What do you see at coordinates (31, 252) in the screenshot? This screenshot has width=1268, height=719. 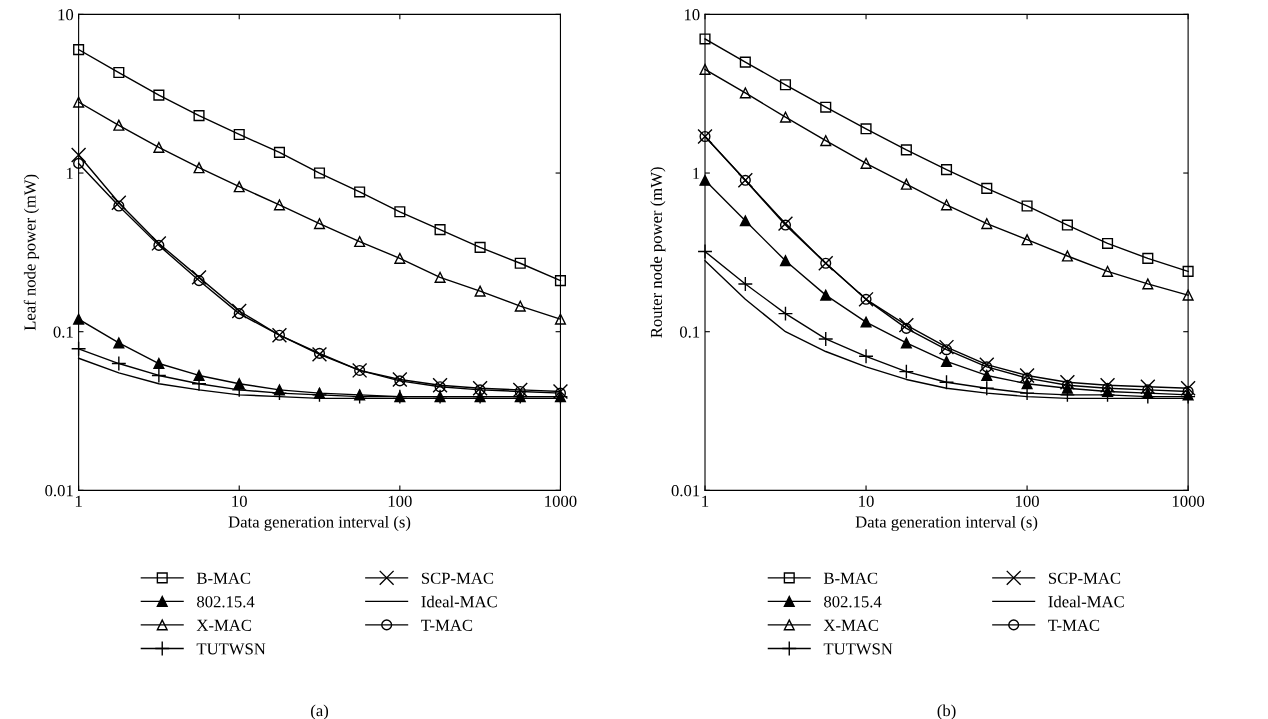 I see `y-axis-title: Leaf node power (mW)` at bounding box center [31, 252].